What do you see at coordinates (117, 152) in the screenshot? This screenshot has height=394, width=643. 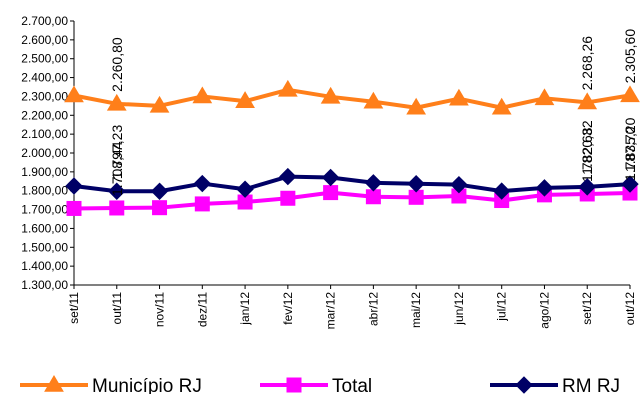 I see `data-label: 1.797,23` at bounding box center [117, 152].